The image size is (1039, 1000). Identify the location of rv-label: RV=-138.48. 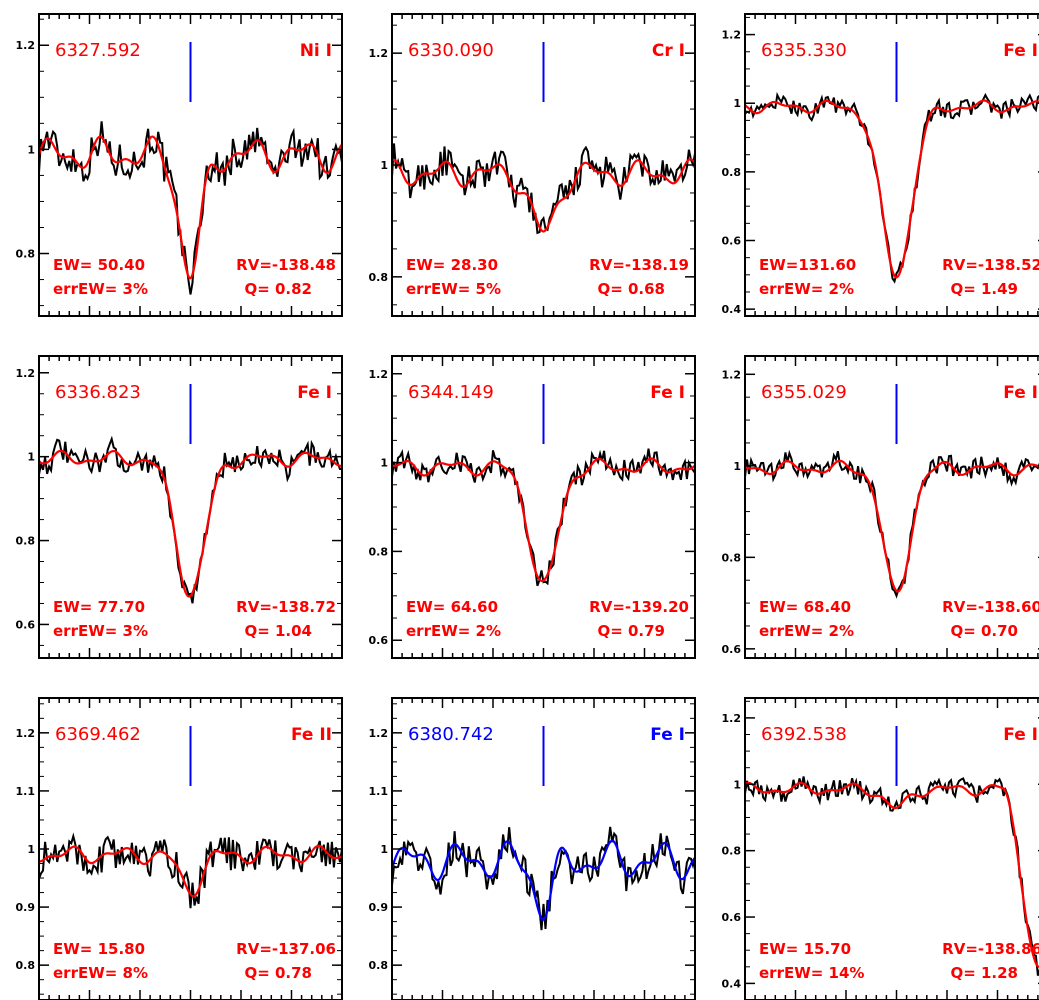
(286, 265).